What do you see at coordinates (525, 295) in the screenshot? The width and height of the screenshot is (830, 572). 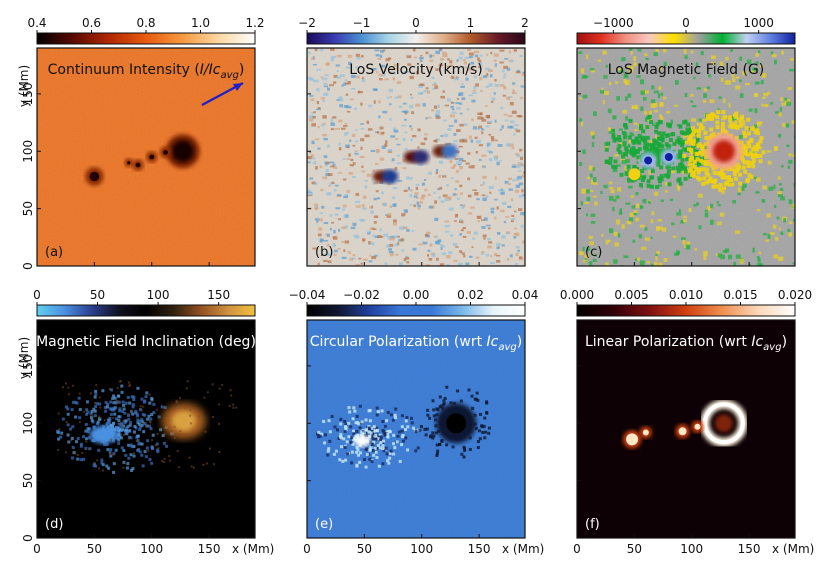 I see `colorbar-tick-label: 0.04` at bounding box center [525, 295].